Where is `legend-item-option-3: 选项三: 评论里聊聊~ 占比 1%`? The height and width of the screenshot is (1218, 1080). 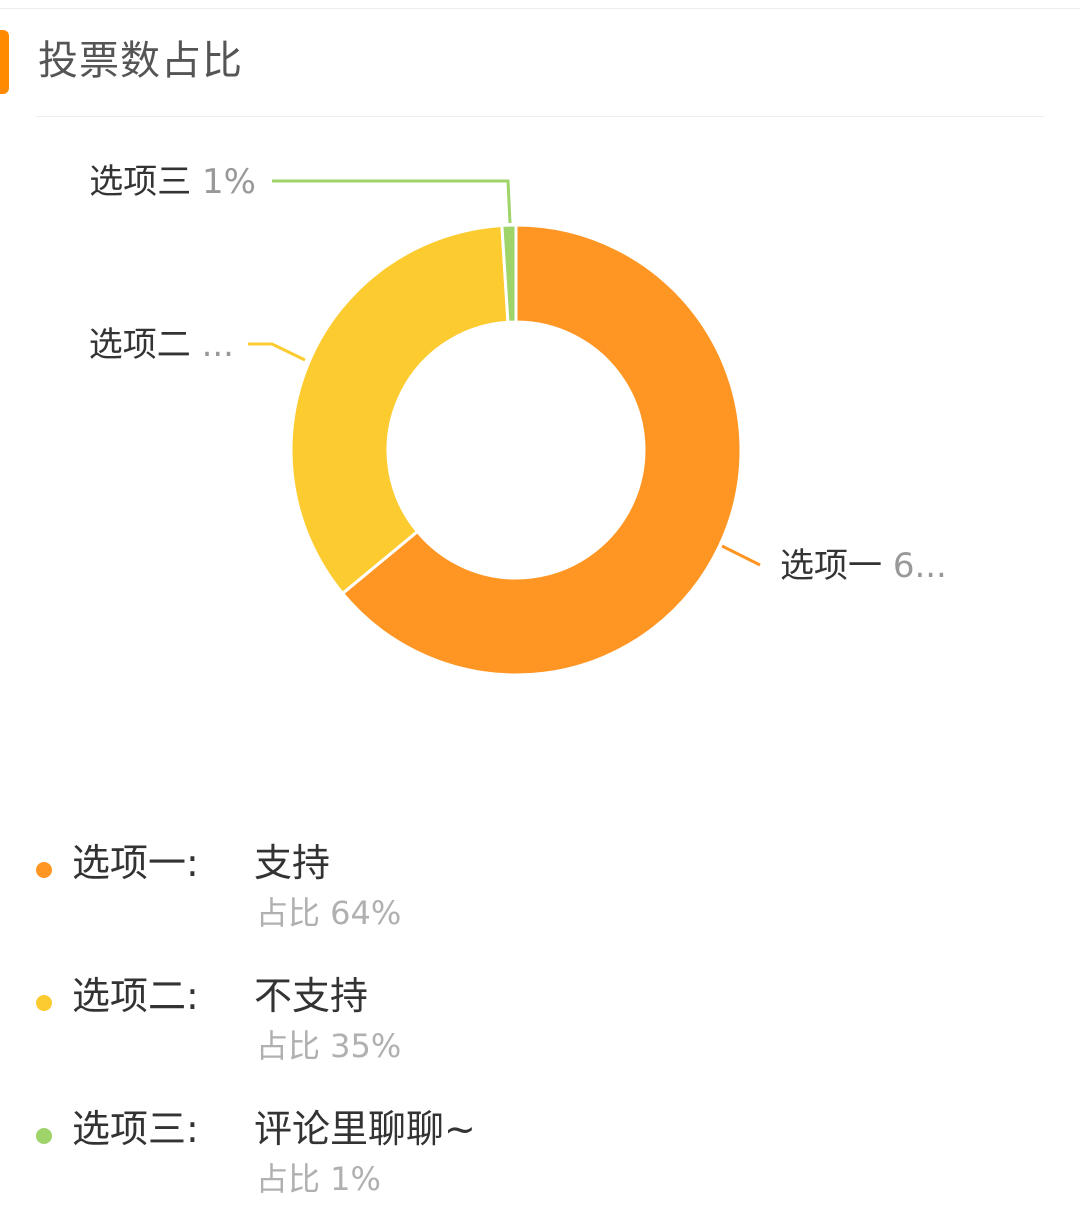
legend-item-option-3: 选项三: 评论里聊聊~ 占比 1% is located at coordinates (540, 1156).